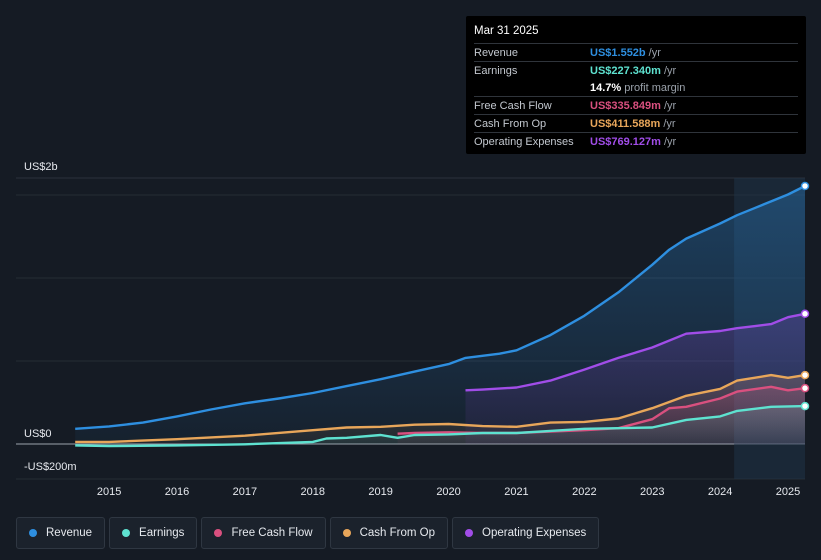 This screenshot has height=560, width=821. What do you see at coordinates (652, 492) in the screenshot?
I see `x-tick-label: 2023` at bounding box center [652, 492].